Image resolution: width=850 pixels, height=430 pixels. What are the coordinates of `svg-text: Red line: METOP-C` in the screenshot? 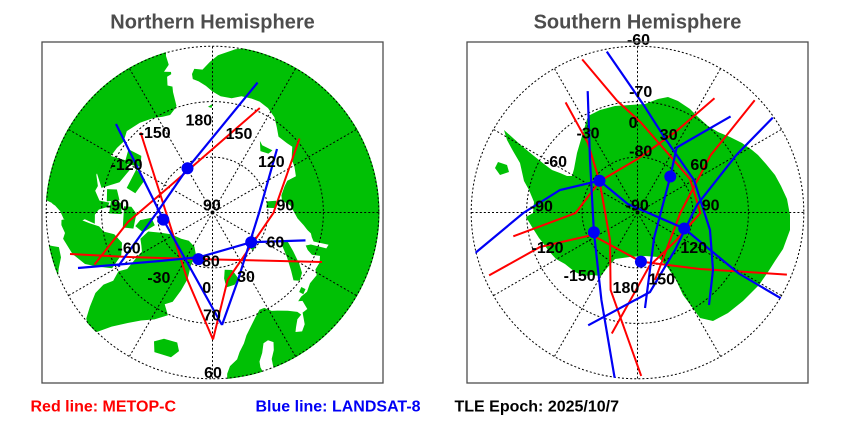 It's located at (104, 407).